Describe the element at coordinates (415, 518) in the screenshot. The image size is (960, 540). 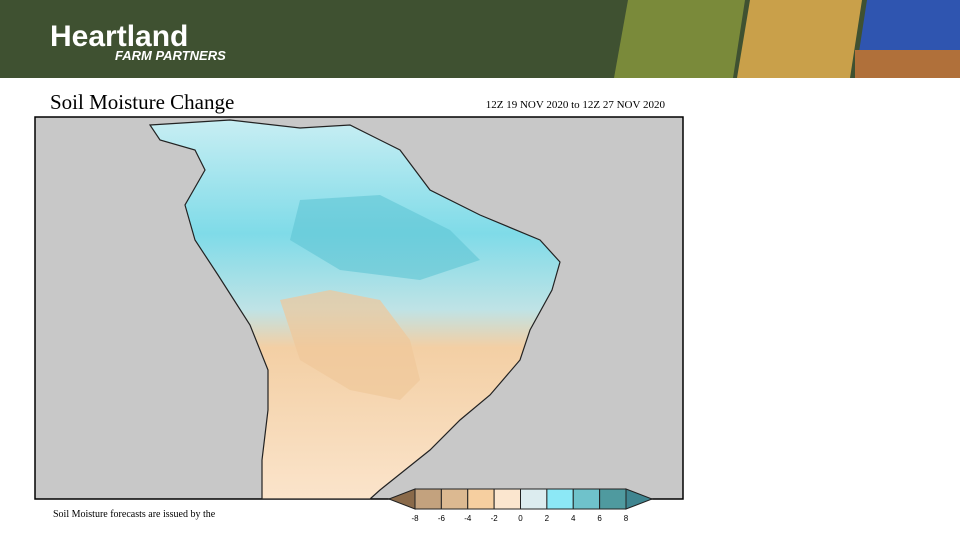
I see `colorbar-tick-label: -8` at that location.